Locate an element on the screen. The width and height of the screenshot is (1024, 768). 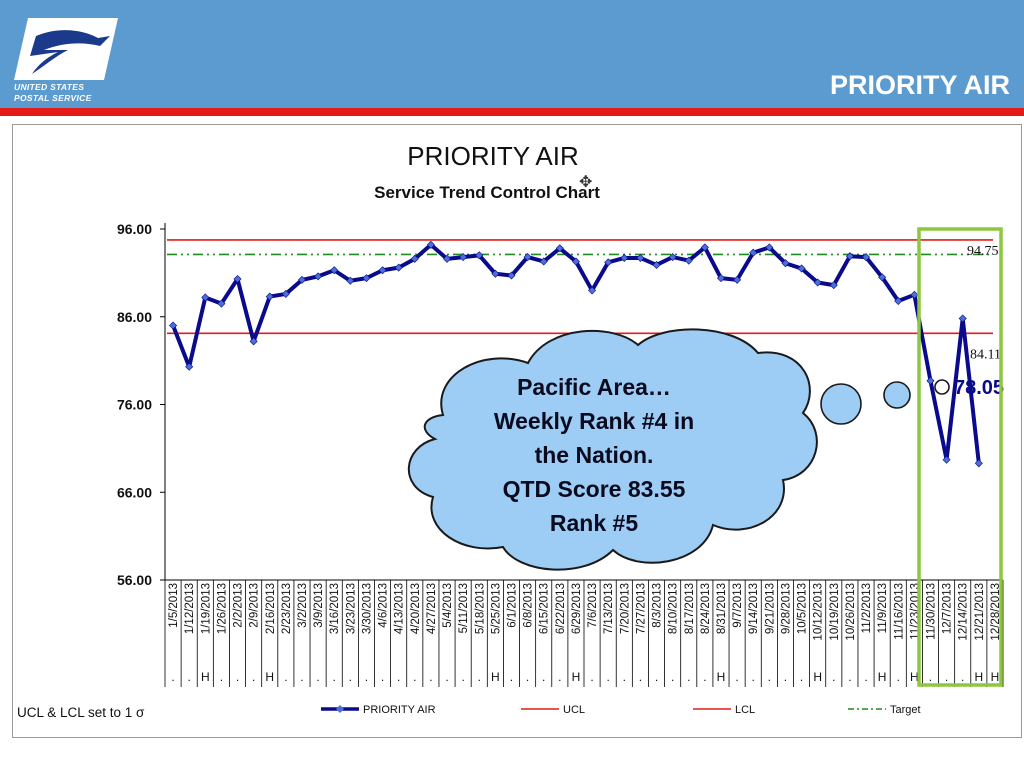
legend-target-label: Target is located at coordinates (905, 710).